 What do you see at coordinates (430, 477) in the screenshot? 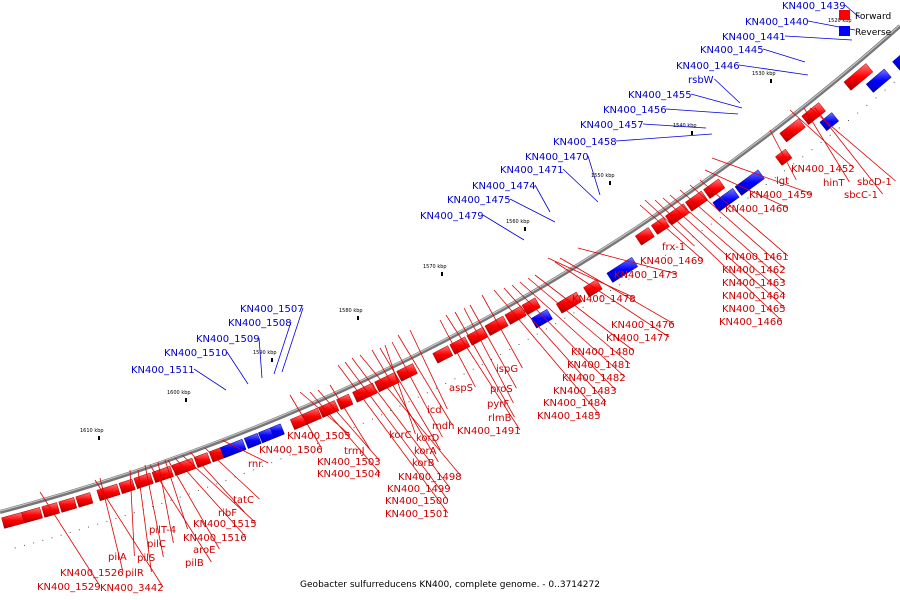
I see `gene-label-kn400-1498: KN400_1498` at bounding box center [430, 477].